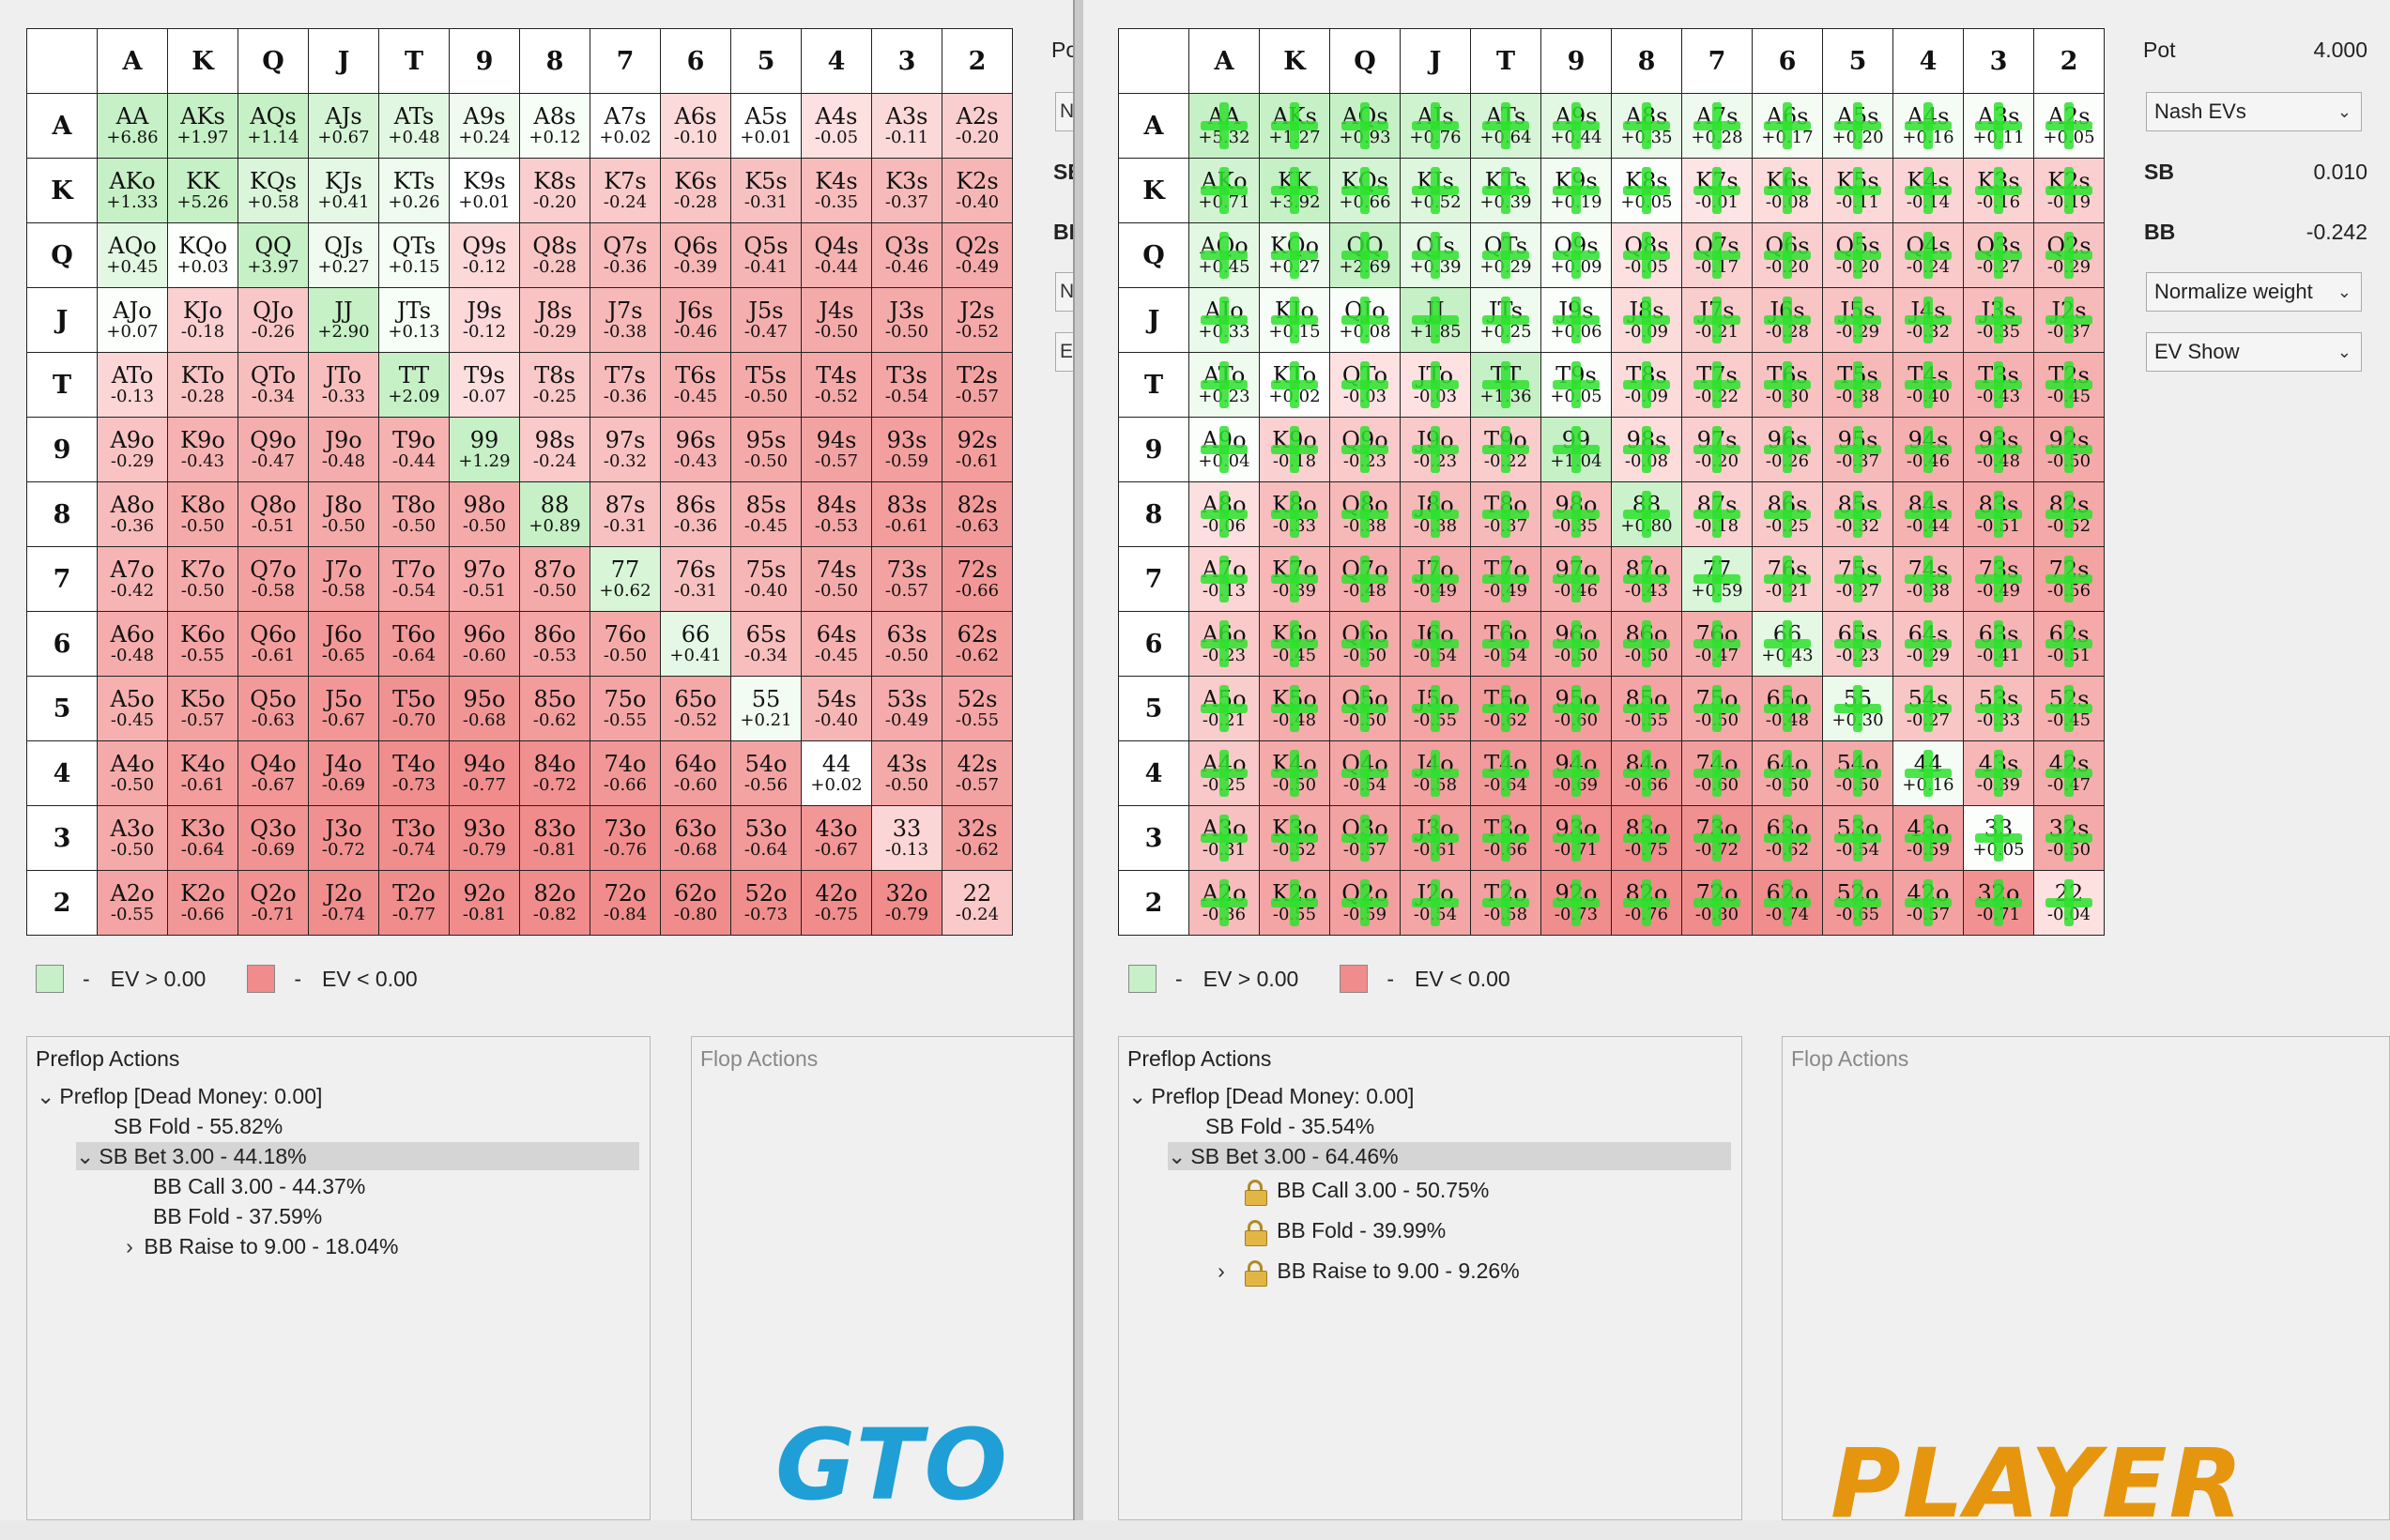  What do you see at coordinates (132, 773) in the screenshot?
I see `hand-cell-A4o: A4o -0.50` at bounding box center [132, 773].